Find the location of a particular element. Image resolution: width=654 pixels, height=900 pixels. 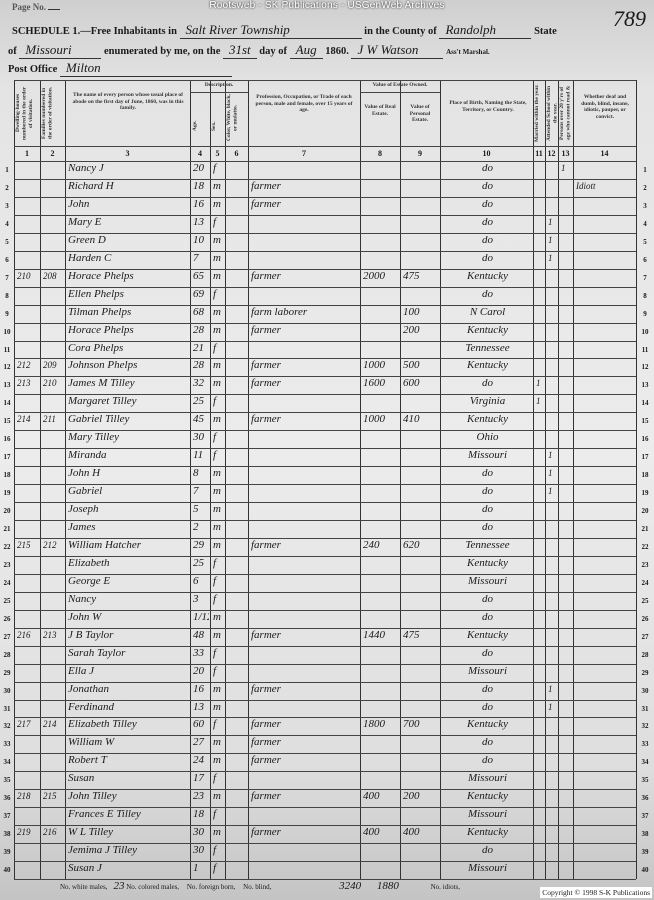

cell-name: Mary E is located at coordinates (85, 221).